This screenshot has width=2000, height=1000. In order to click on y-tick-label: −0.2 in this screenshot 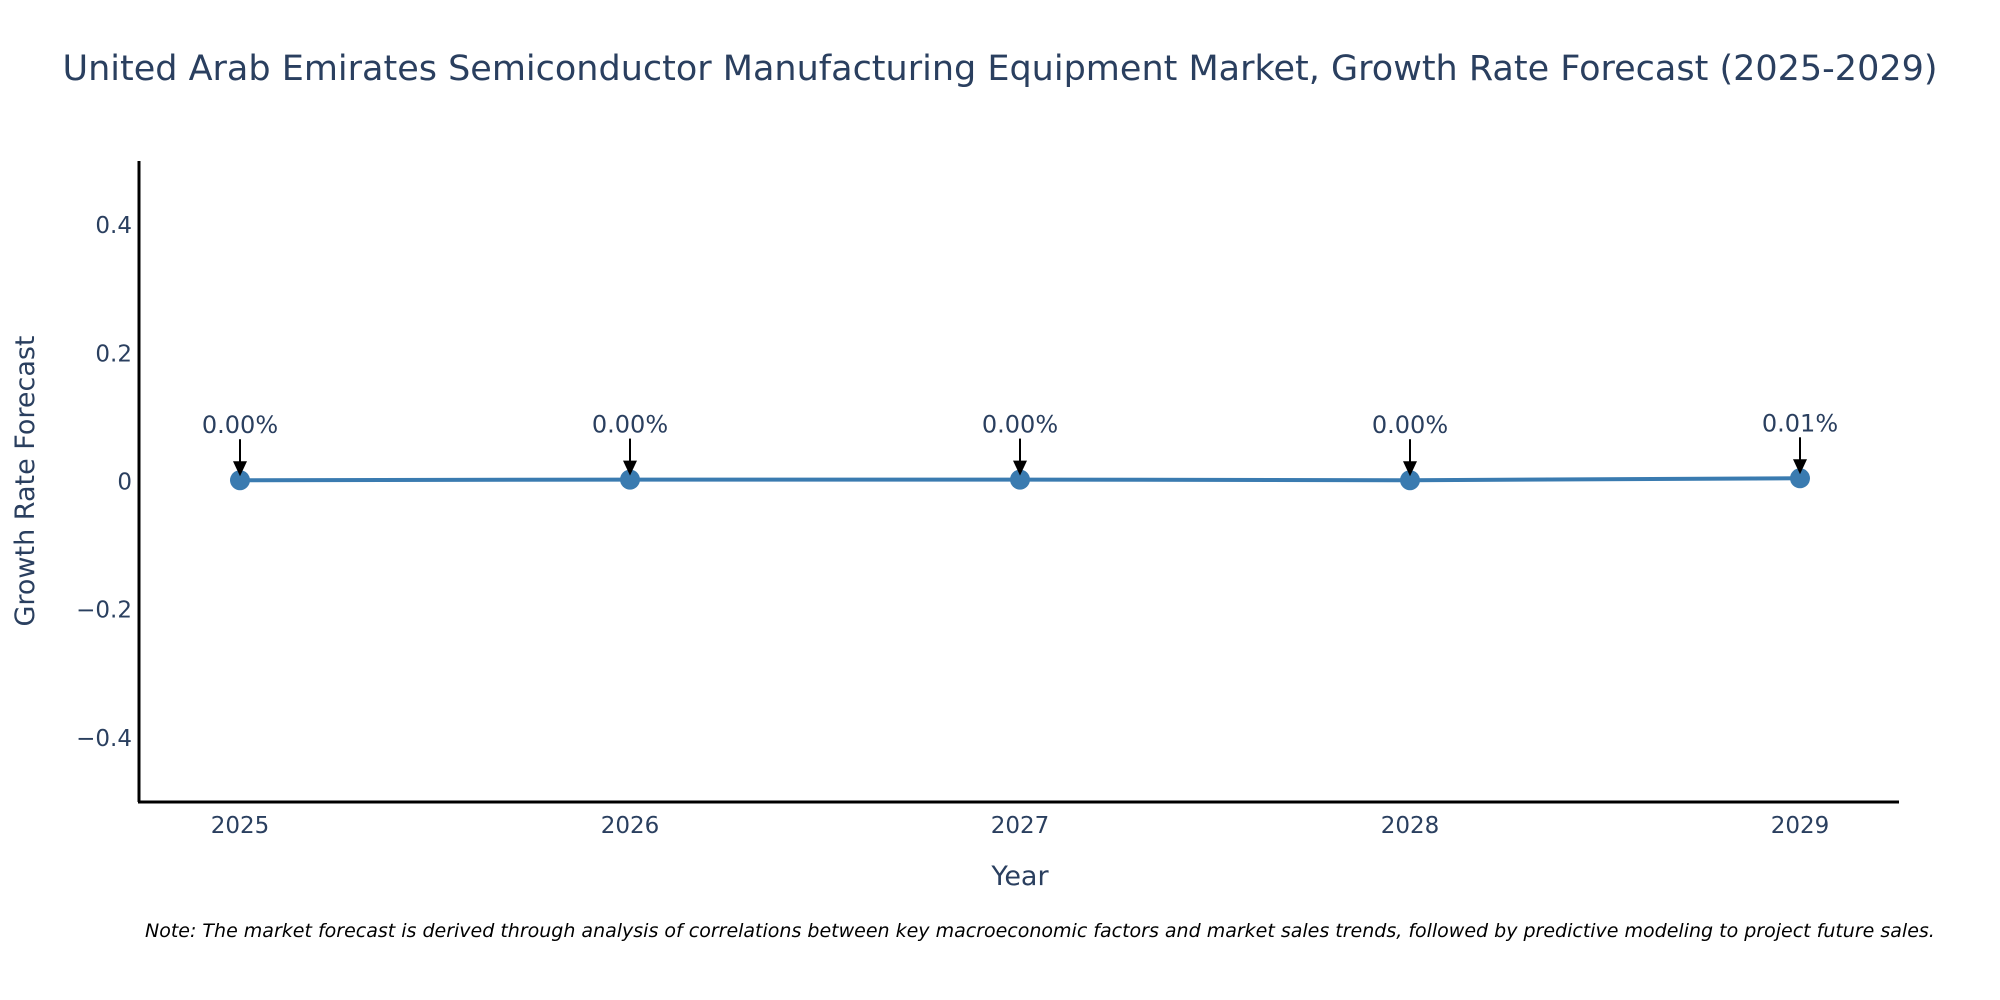, I will do `click(104, 611)`.